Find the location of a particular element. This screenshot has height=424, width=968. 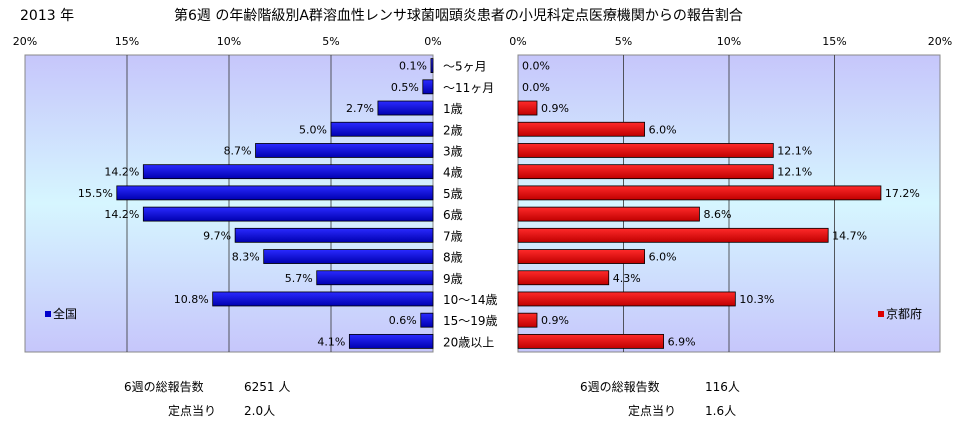

age-category-label: 3歳 is located at coordinates (453, 151).